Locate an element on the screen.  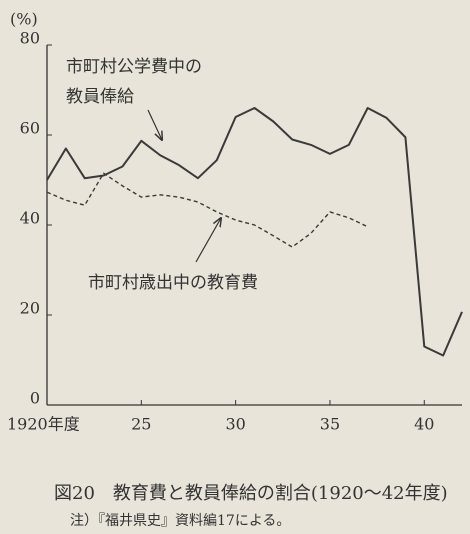
note: 注）『福井県史』資料編17による。 is located at coordinates (180, 521).